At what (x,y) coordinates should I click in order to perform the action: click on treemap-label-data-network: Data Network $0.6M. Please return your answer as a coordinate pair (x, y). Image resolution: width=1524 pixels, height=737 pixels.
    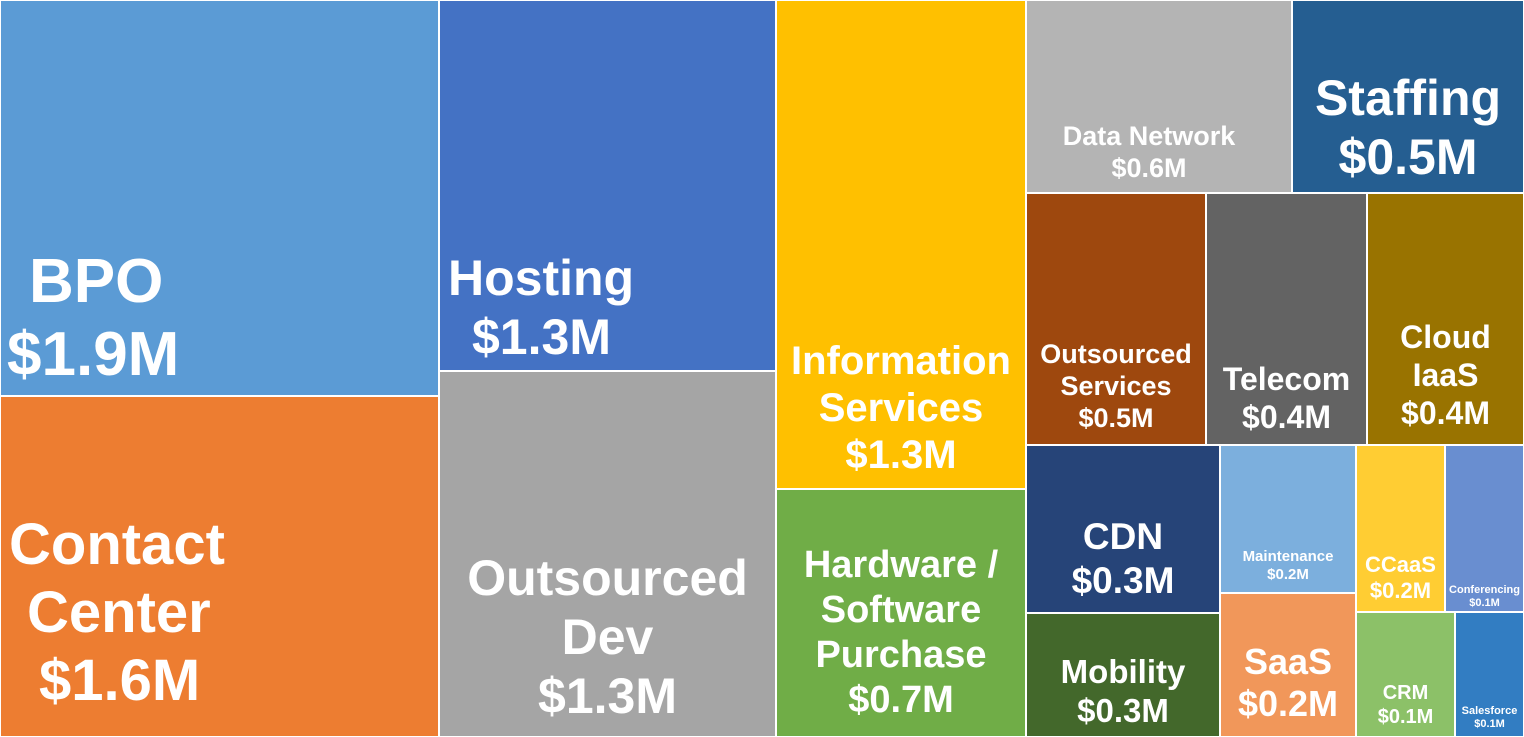
    Looking at the image, I should click on (1159, 154).